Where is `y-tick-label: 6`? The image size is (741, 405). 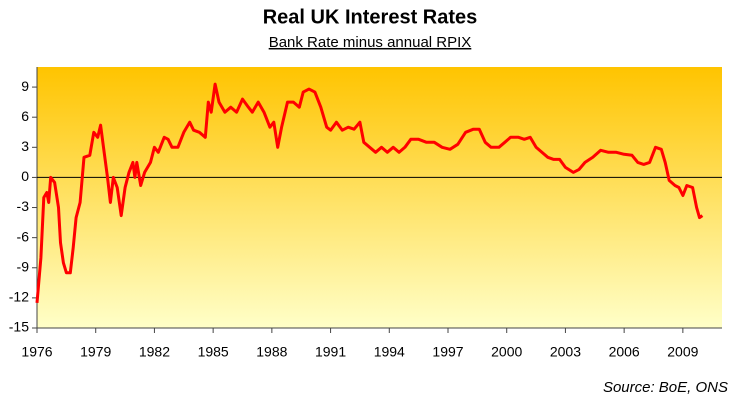 y-tick-label: 6 is located at coordinates (25, 116).